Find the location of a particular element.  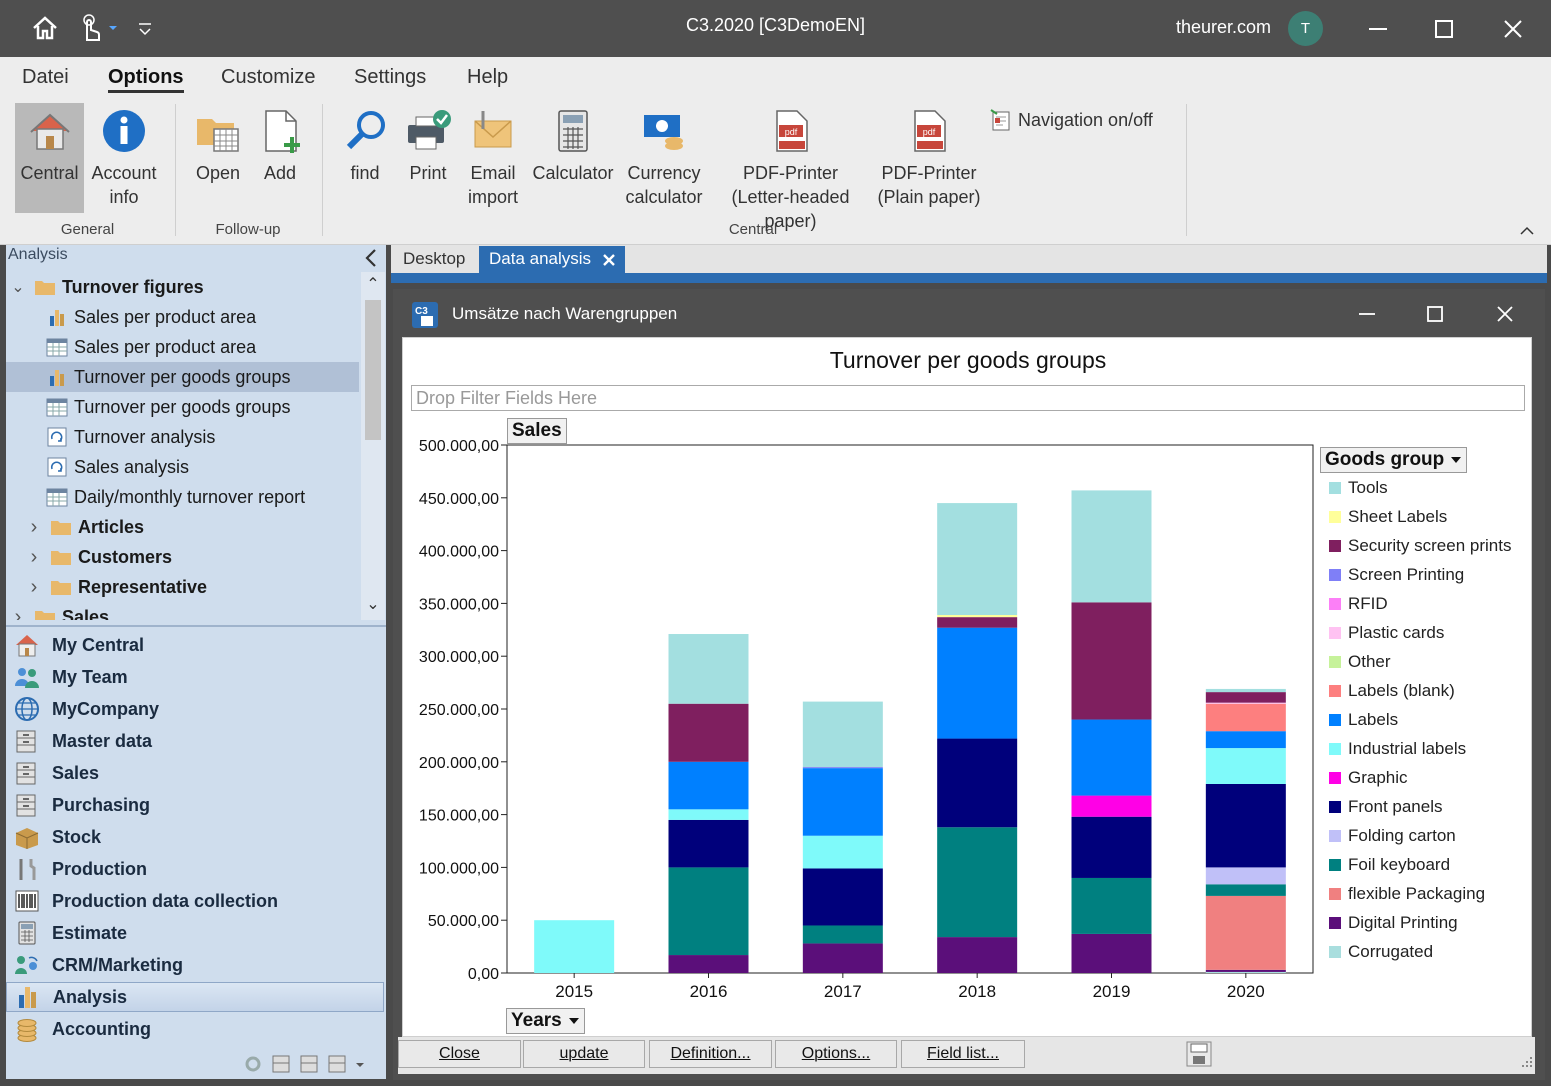

menu-settings: Settings is located at coordinates (390, 77).